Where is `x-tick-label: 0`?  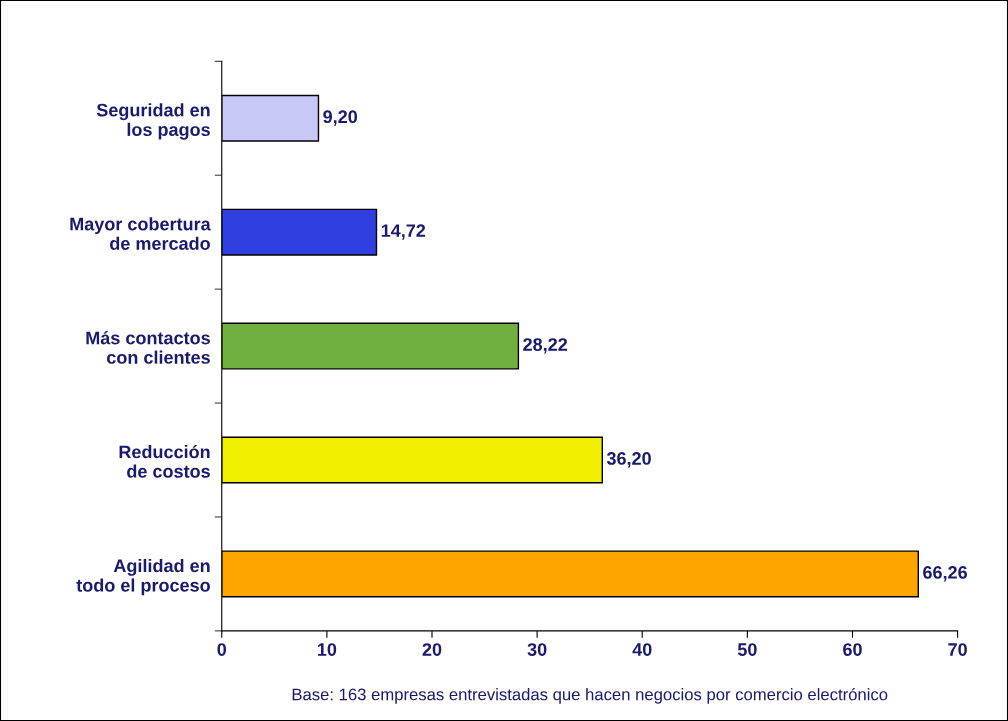
x-tick-label: 0 is located at coordinates (222, 649).